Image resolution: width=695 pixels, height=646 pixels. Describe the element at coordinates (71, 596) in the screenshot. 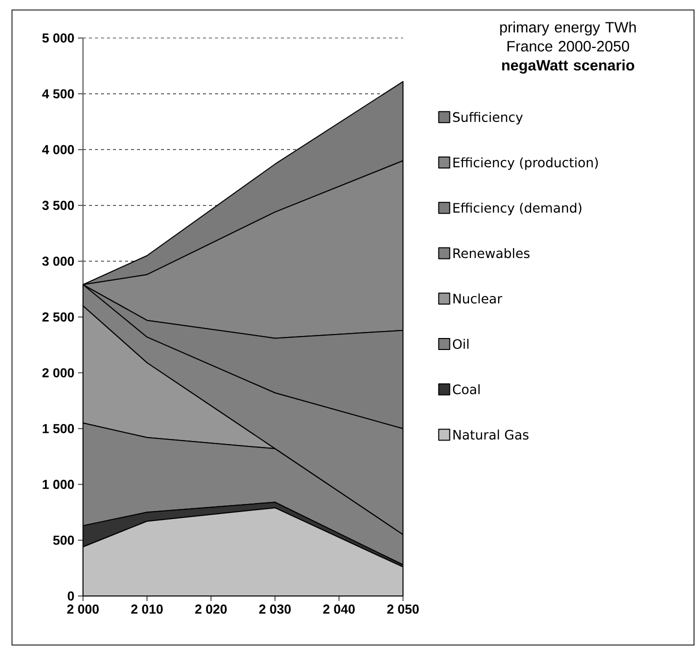

I see `y-tick-label: 0` at that location.